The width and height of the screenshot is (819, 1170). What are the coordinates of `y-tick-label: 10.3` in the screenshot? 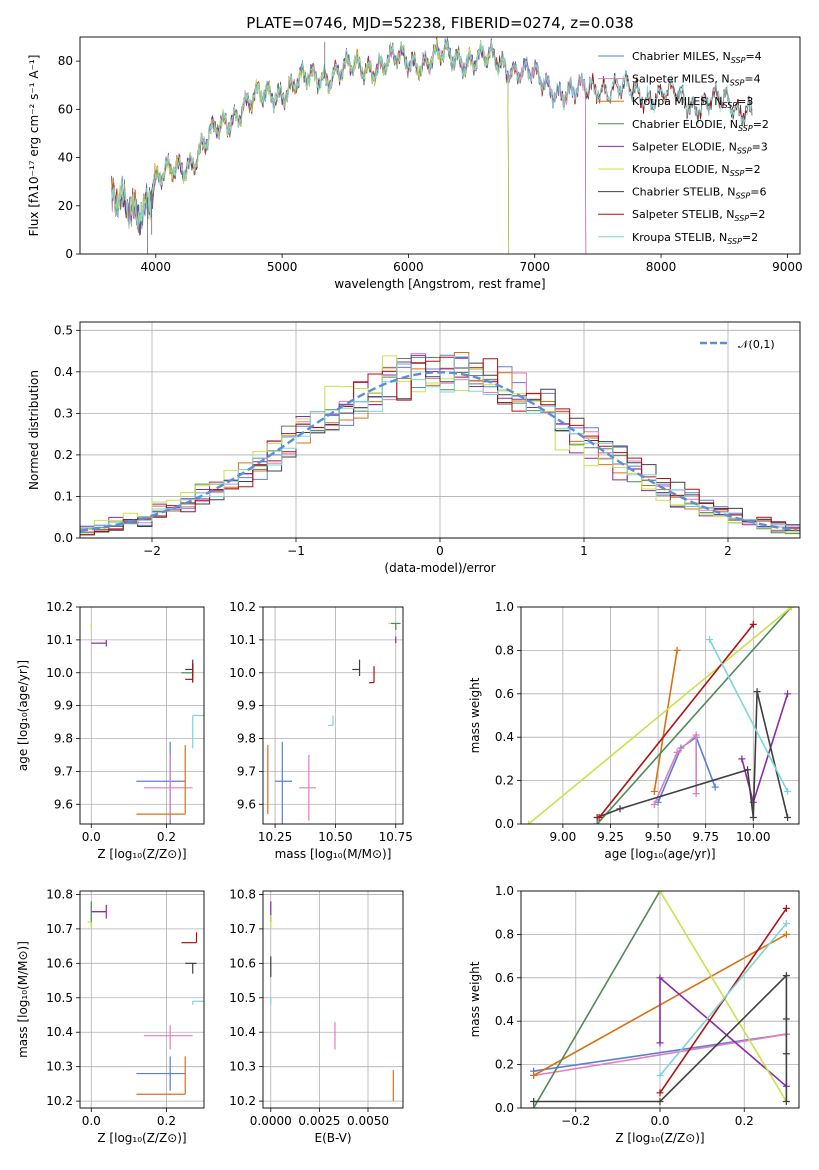 It's located at (59, 1067).